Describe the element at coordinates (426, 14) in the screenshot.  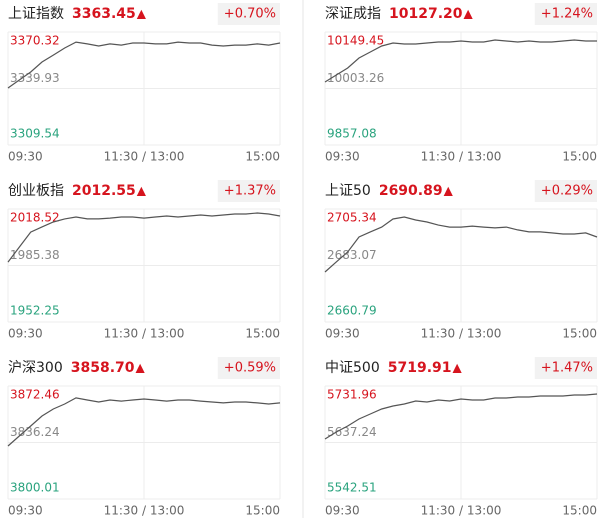
I see `index-price: 10127.20` at that location.